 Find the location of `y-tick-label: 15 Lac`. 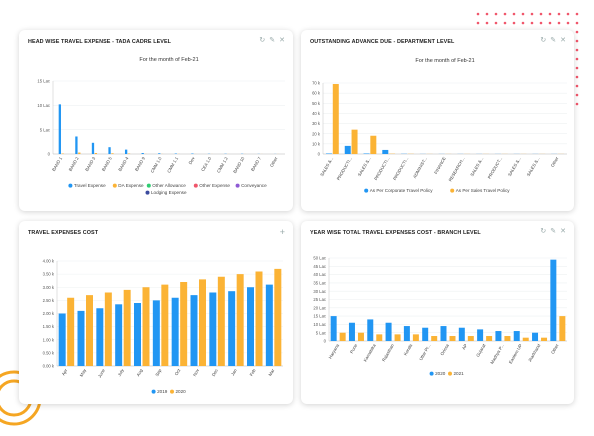

y-tick-label: 15 Lac is located at coordinates (319, 316).